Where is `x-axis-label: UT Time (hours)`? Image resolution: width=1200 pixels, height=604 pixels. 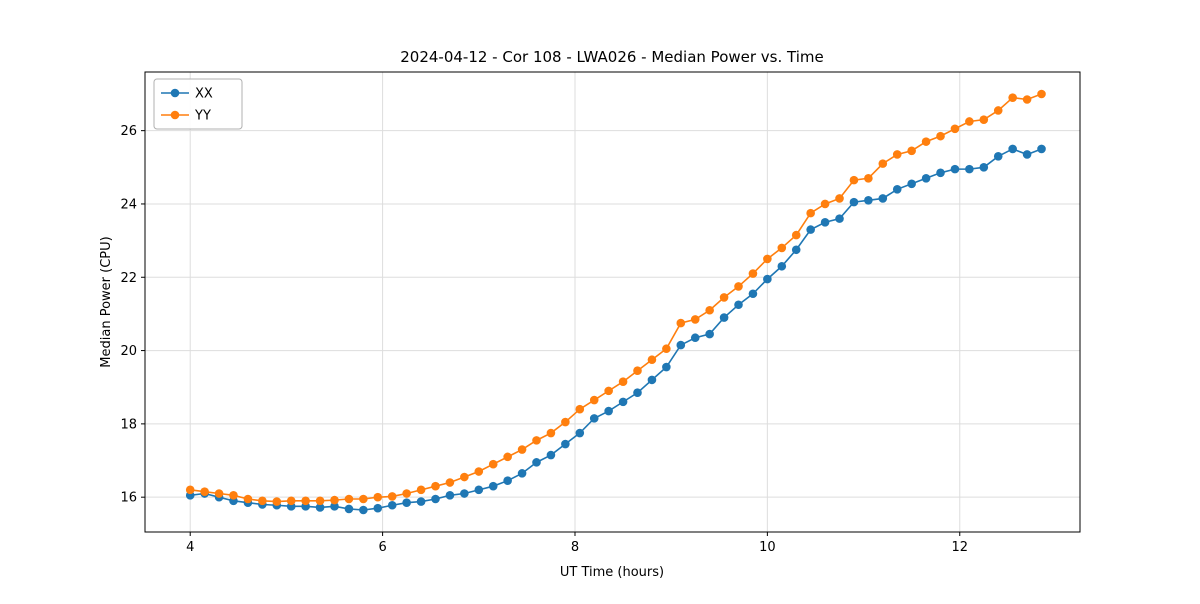 x-axis-label: UT Time (hours) is located at coordinates (612, 572).